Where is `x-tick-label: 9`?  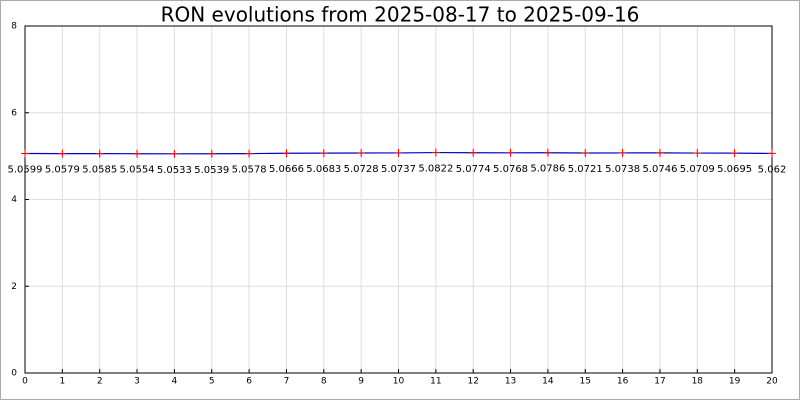 x-tick-label: 9 is located at coordinates (361, 382).